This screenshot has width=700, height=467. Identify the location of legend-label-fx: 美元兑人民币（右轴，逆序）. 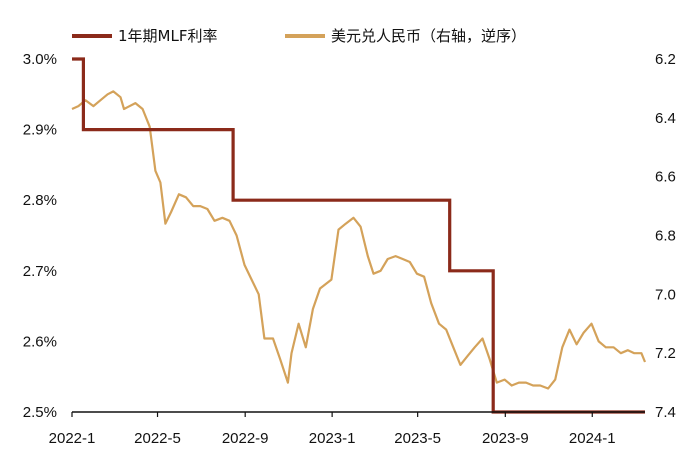
(428, 36).